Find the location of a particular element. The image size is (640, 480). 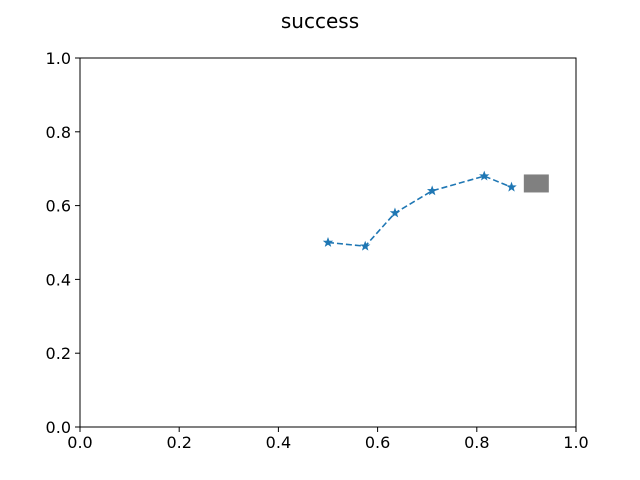

goal-marker is located at coordinates (536, 183).